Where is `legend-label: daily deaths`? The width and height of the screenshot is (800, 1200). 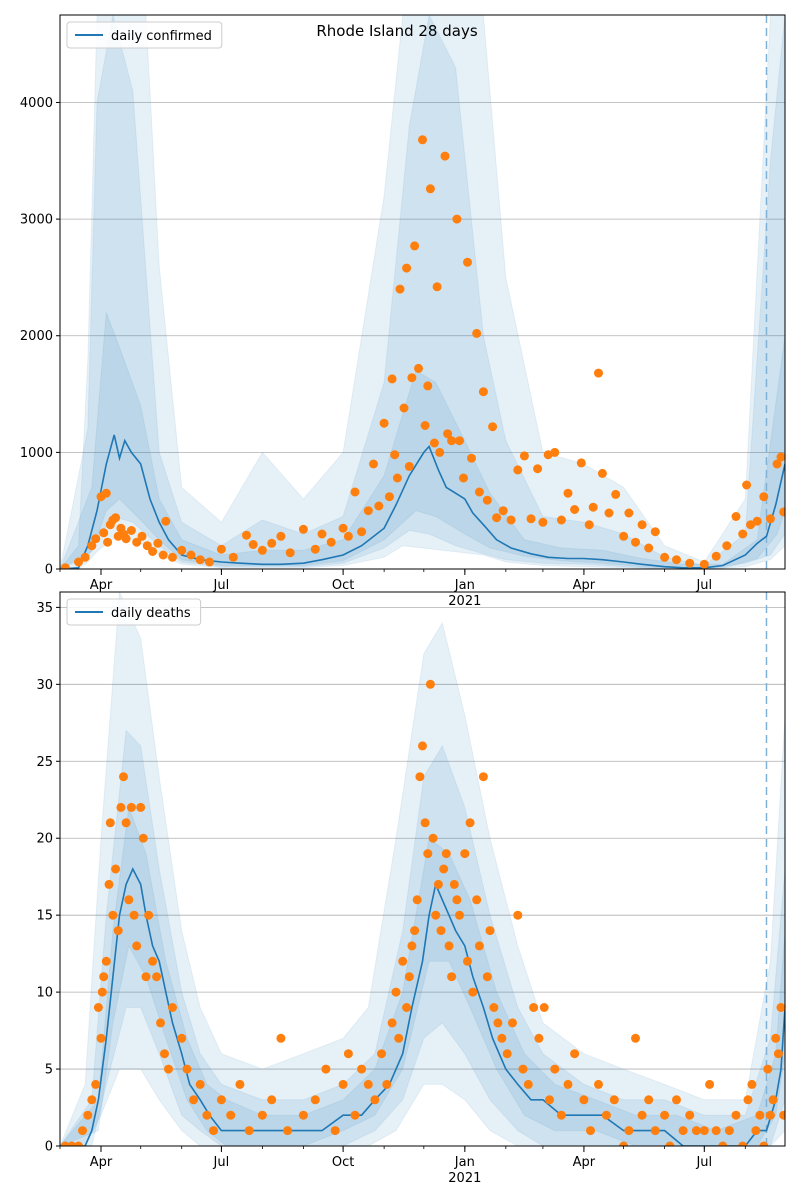 legend-label: daily deaths is located at coordinates (151, 613).